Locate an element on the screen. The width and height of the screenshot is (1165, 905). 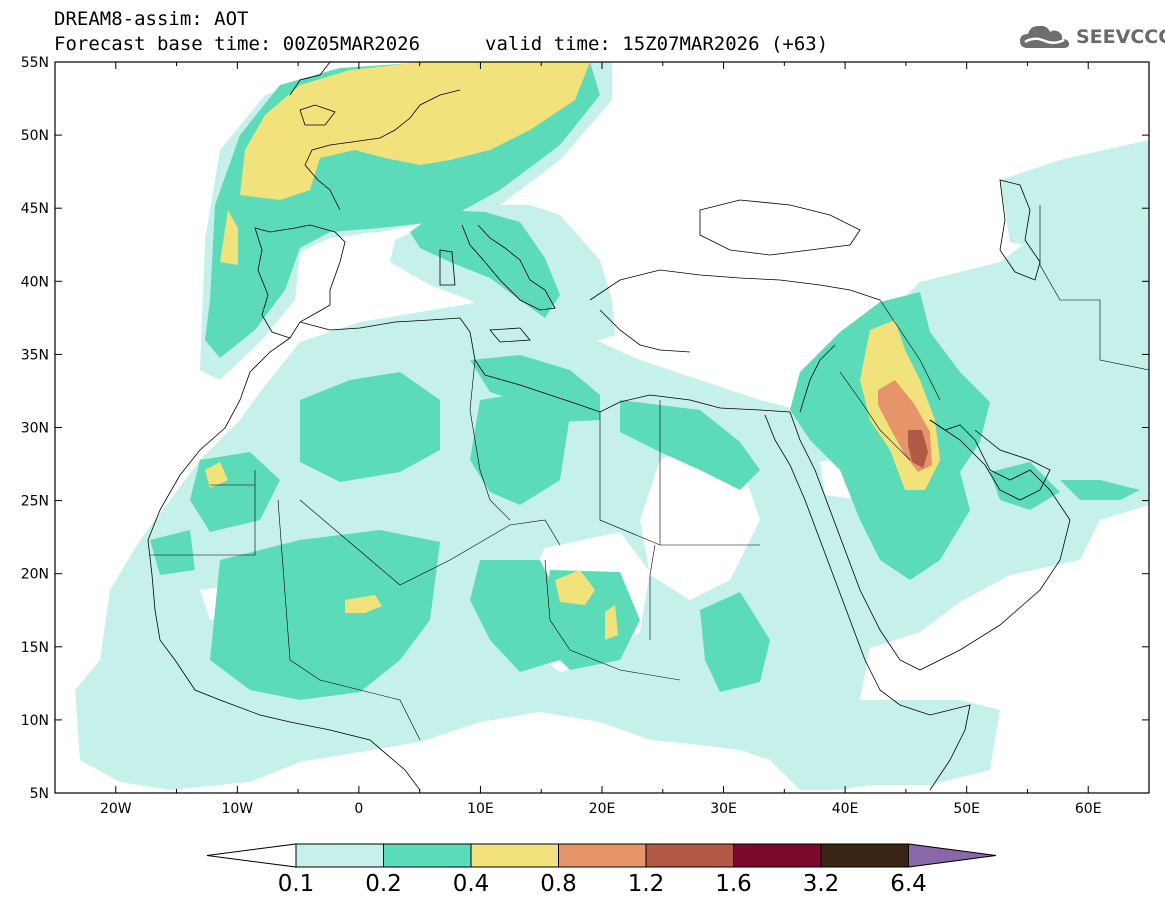
logo-text: SEEVCCC is located at coordinates (1120, 37).